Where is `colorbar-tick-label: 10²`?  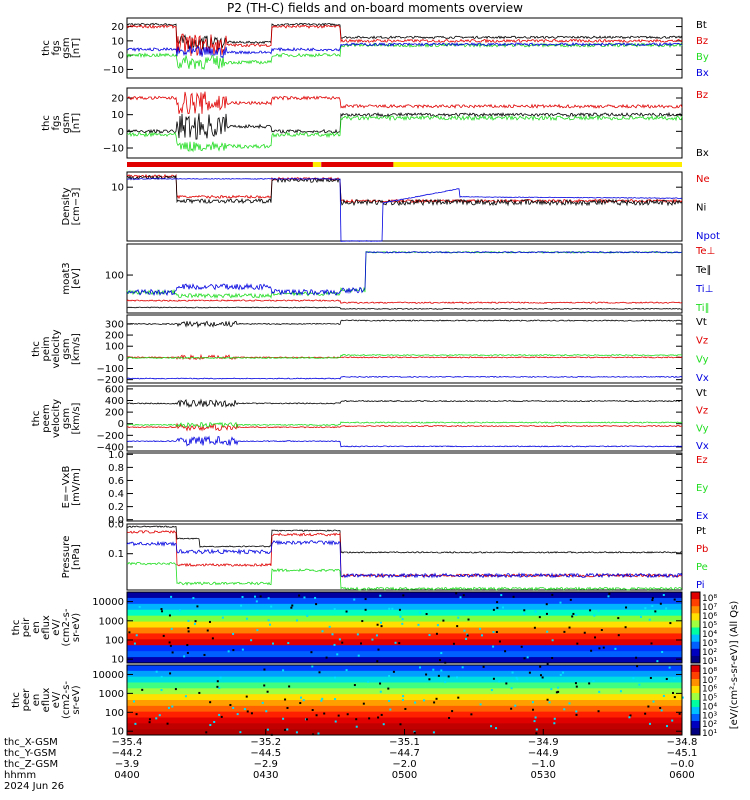
colorbar-tick-label: 10² is located at coordinates (709, 725).